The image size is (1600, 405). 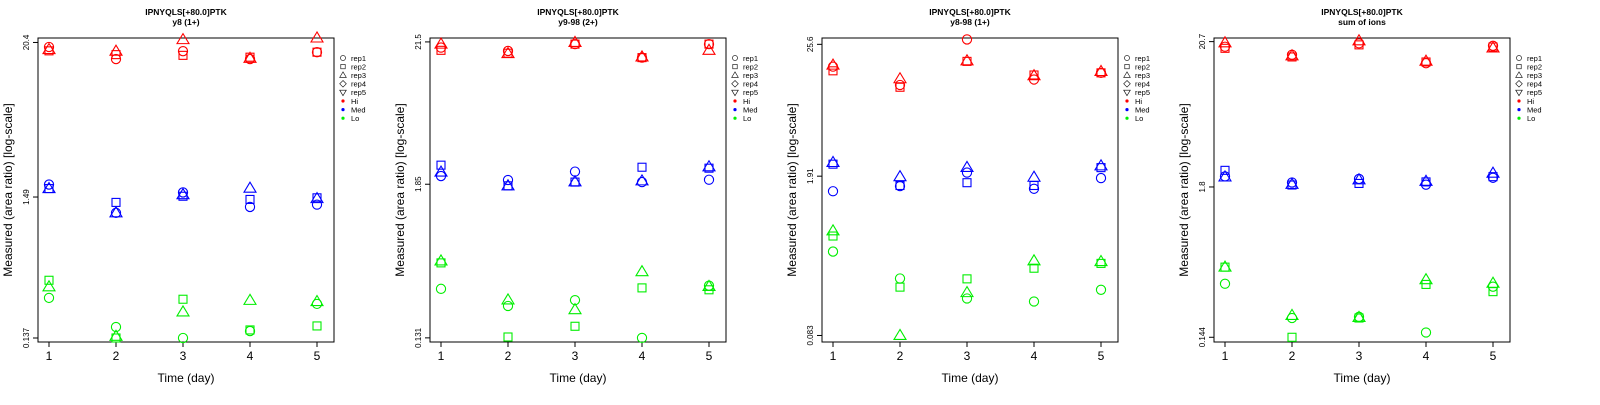 I want to click on y-tick-label: 1.91, so click(x=810, y=176).